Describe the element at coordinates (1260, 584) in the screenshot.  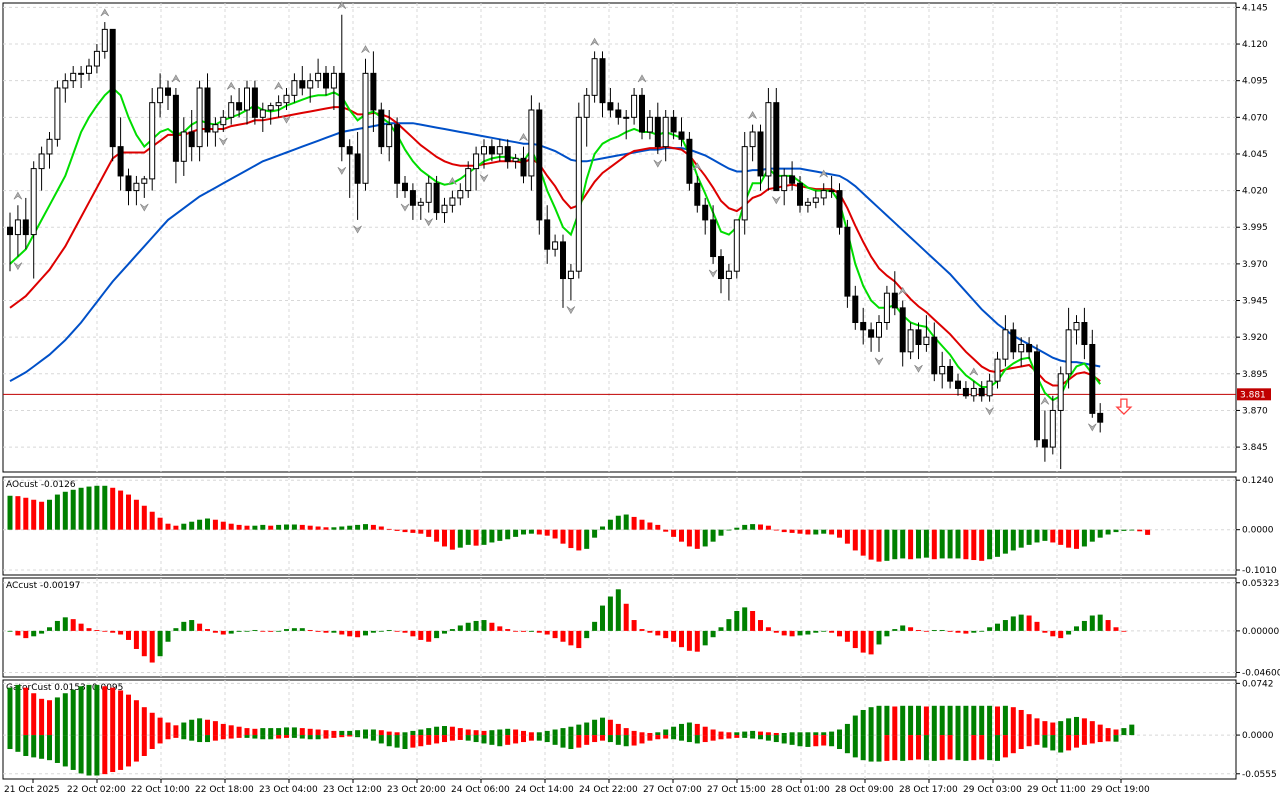
I see `ac-axis-tick-label: 0.05323` at that location.